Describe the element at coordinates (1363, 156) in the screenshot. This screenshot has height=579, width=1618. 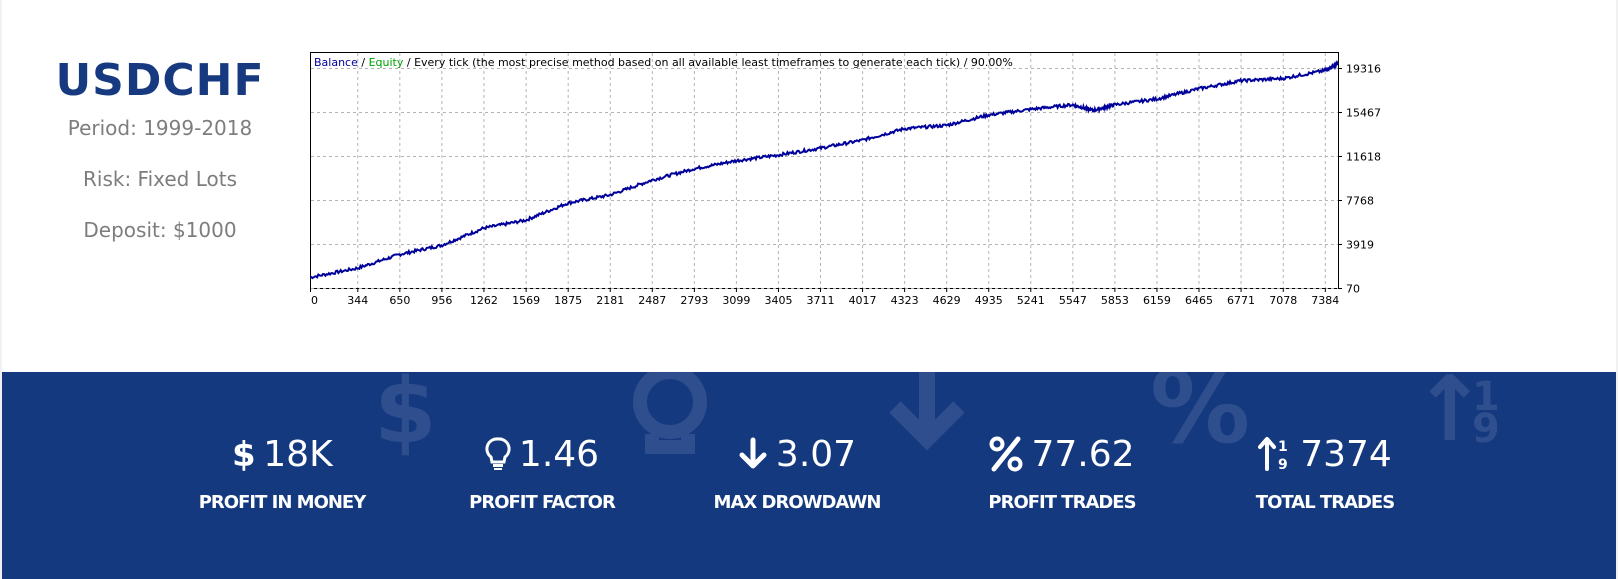
I see `y-tick-label: 11618` at that location.